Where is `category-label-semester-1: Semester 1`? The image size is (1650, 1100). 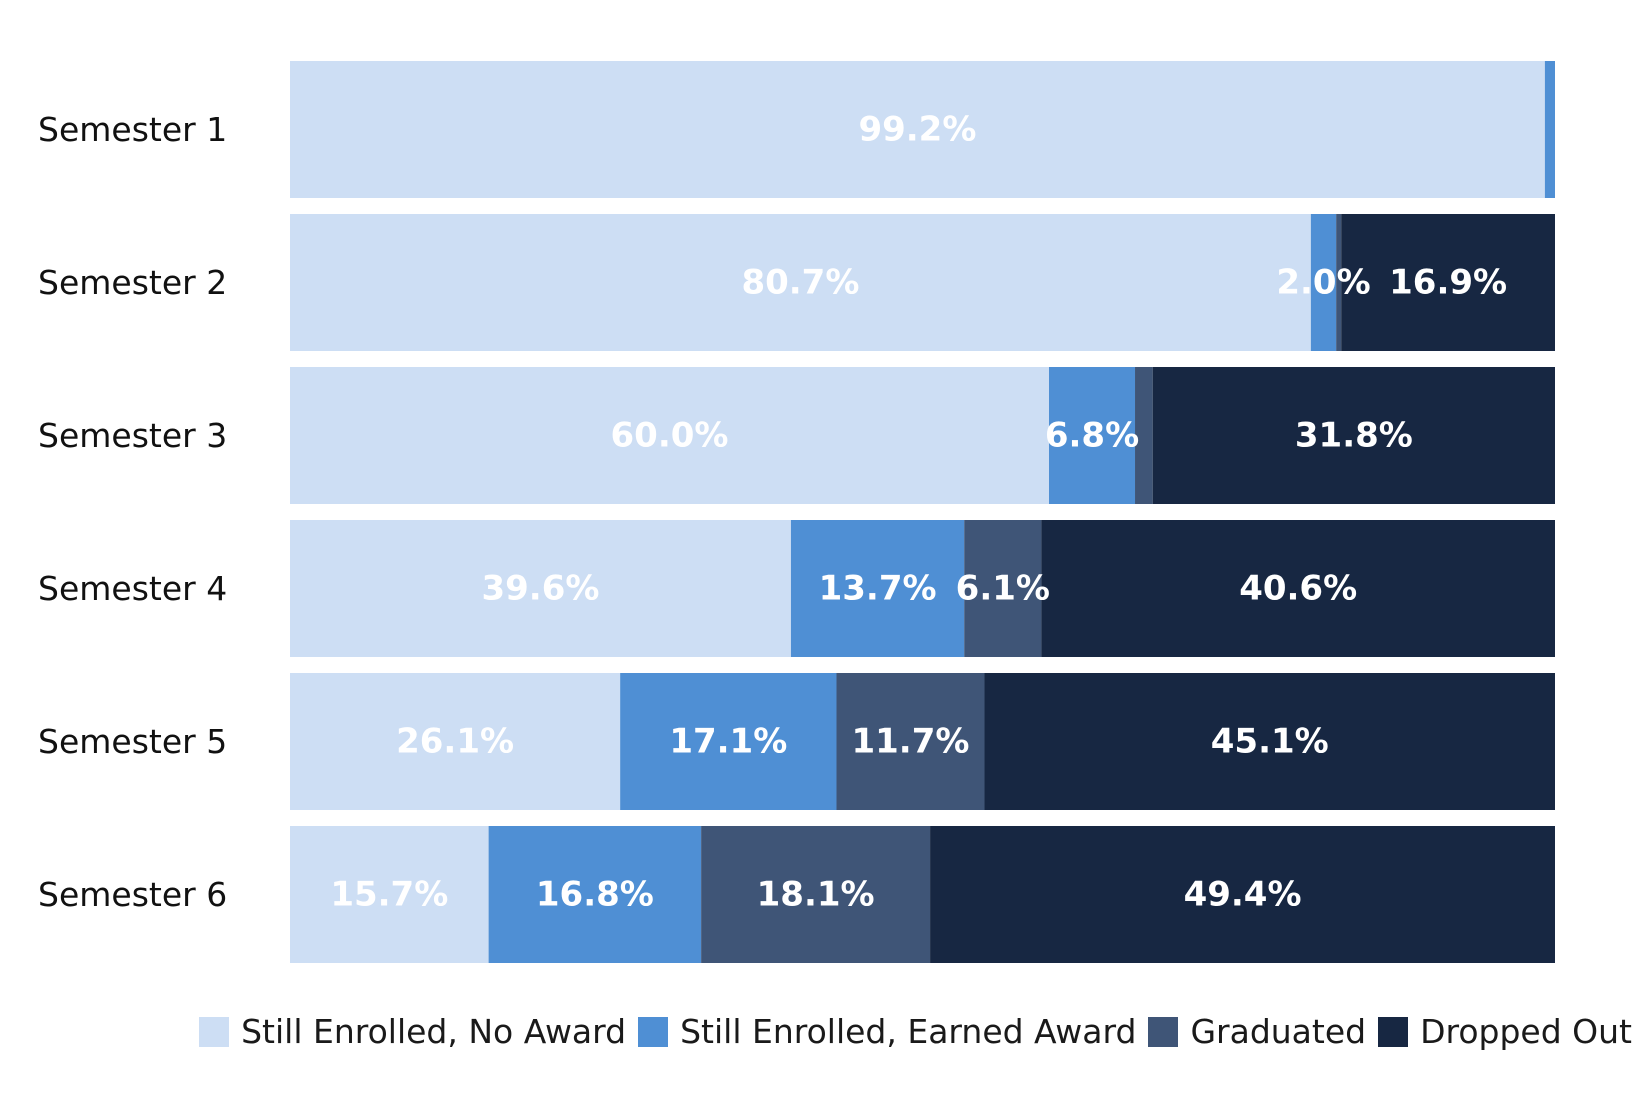 category-label-semester-1: Semester 1 is located at coordinates (132, 129).